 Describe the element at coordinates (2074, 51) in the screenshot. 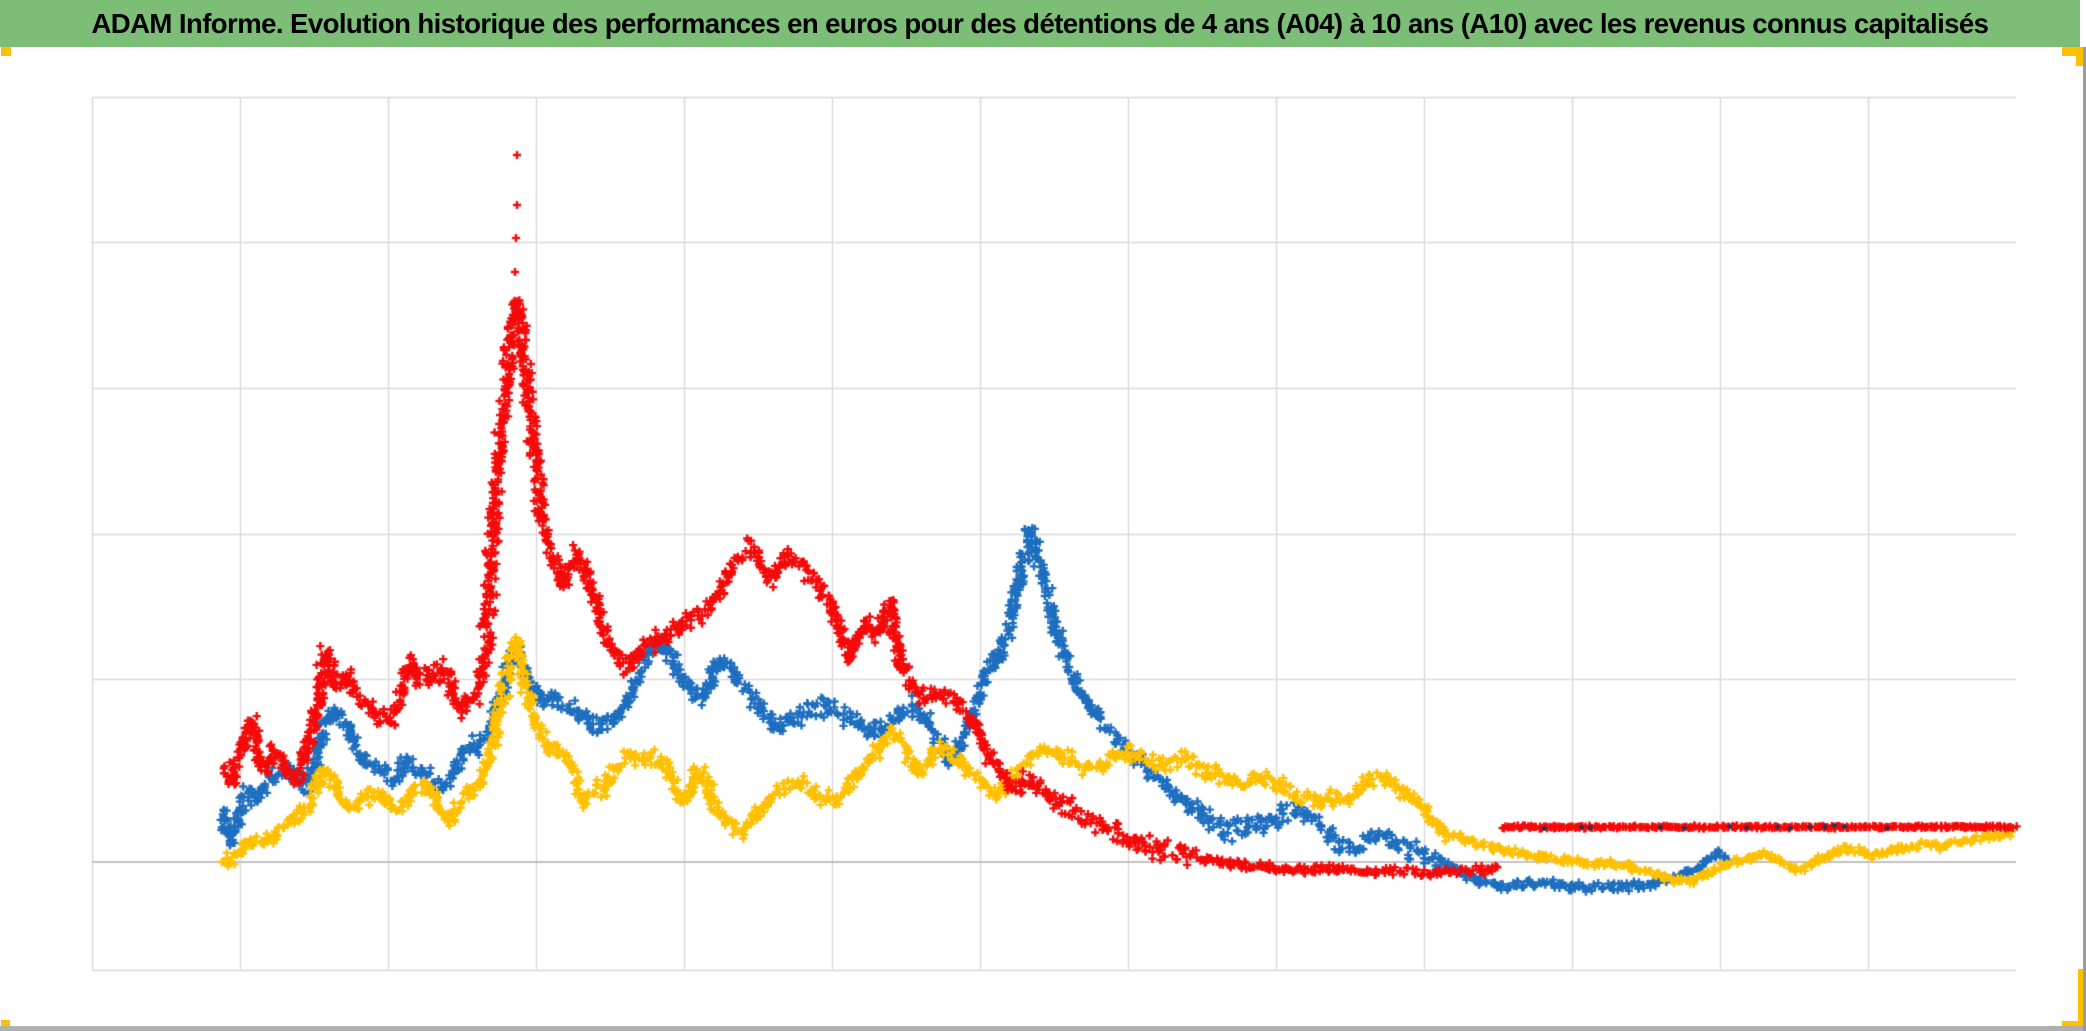

I see `selection-corner-top-right-h` at that location.